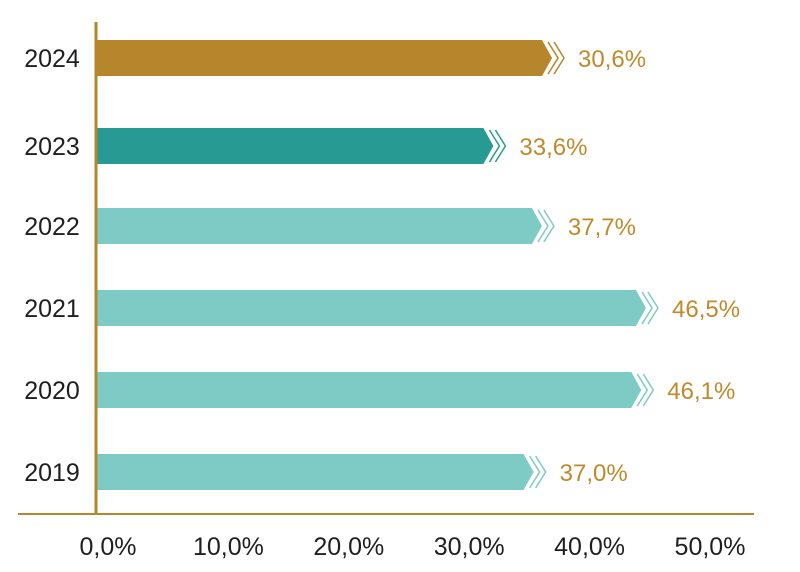  I want to click on y-tick-label-2022: 2022, so click(52, 227).